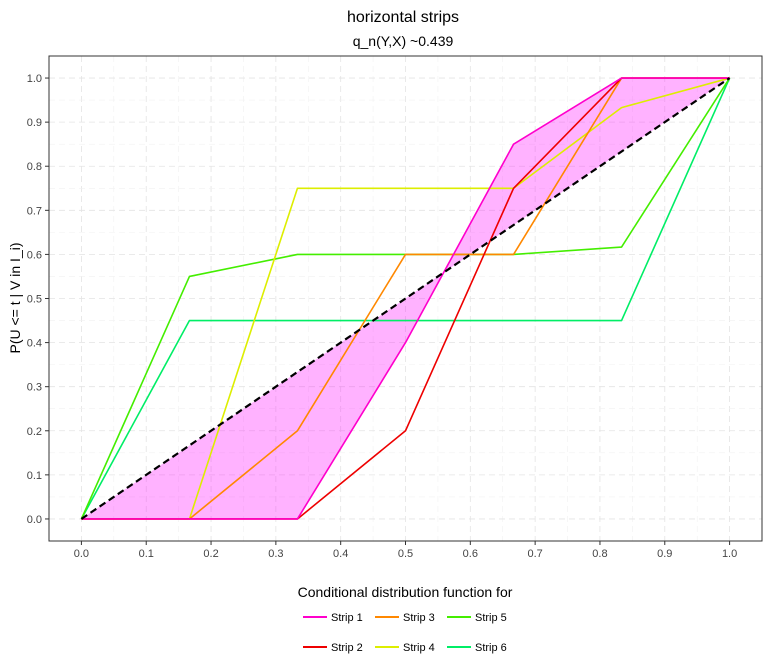  I want to click on y-tick-label: 0.9, so click(34, 123).